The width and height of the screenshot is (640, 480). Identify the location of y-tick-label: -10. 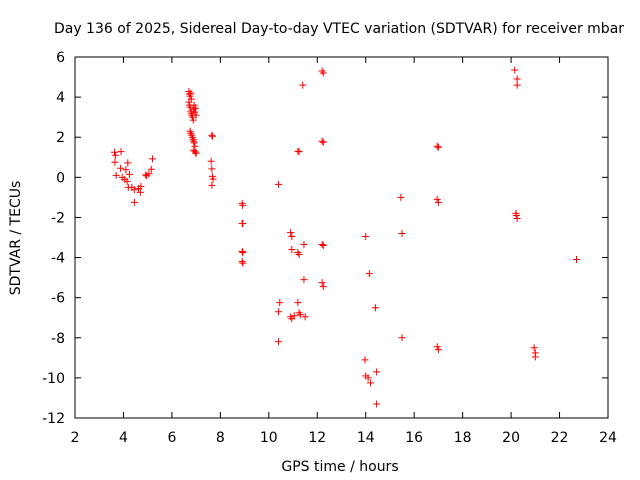
(53, 379).